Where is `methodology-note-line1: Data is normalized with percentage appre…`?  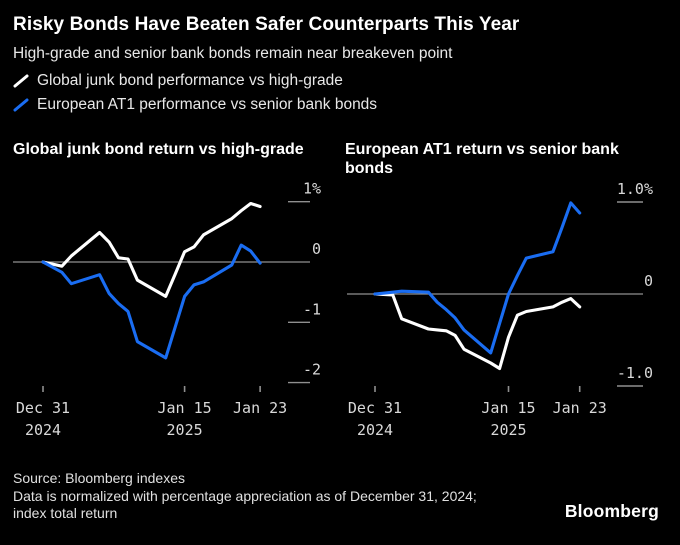
methodology-note-line1: Data is normalized with percentage appre… is located at coordinates (245, 495).